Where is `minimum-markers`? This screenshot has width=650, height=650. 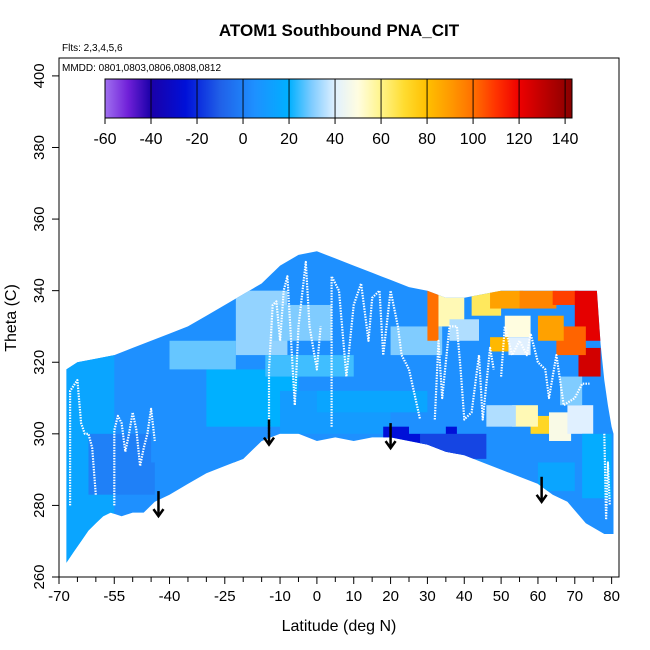 minimum-markers is located at coordinates (350, 469).